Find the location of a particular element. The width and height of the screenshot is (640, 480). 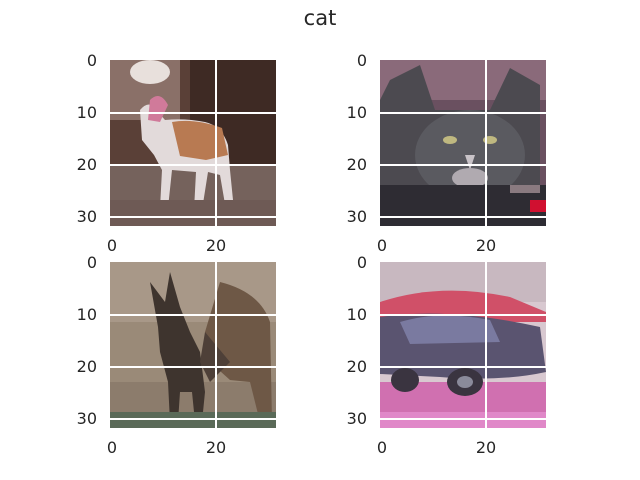

dog-photo is located at coordinates (193, 143).